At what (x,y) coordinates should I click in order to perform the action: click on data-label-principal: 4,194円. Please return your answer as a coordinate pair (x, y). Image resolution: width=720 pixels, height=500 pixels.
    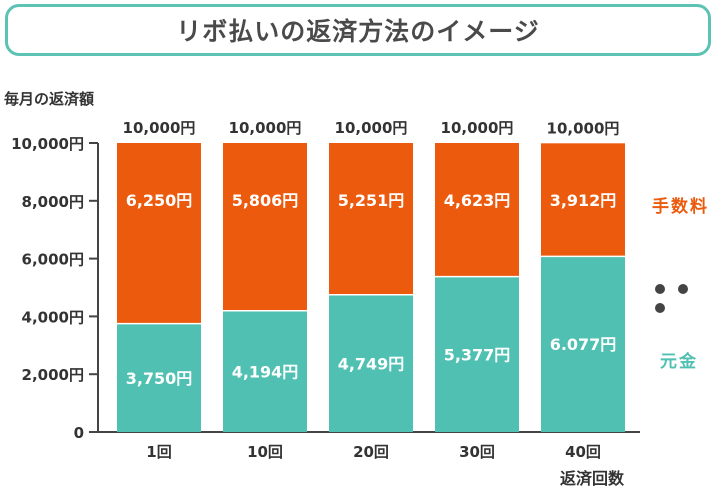
    Looking at the image, I should click on (265, 371).